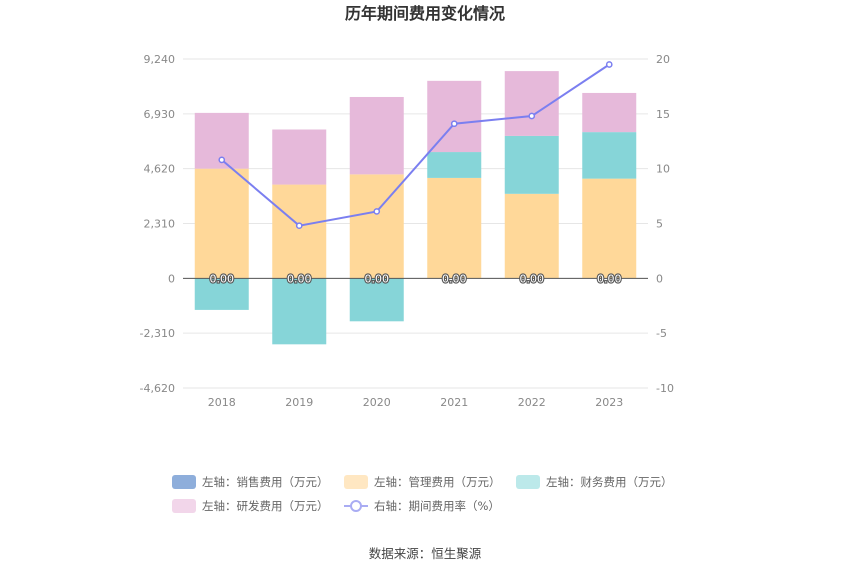  I want to click on data-labels: 0.00 0.00 0.00 0.00 0.00 0.00, so click(415, 278).